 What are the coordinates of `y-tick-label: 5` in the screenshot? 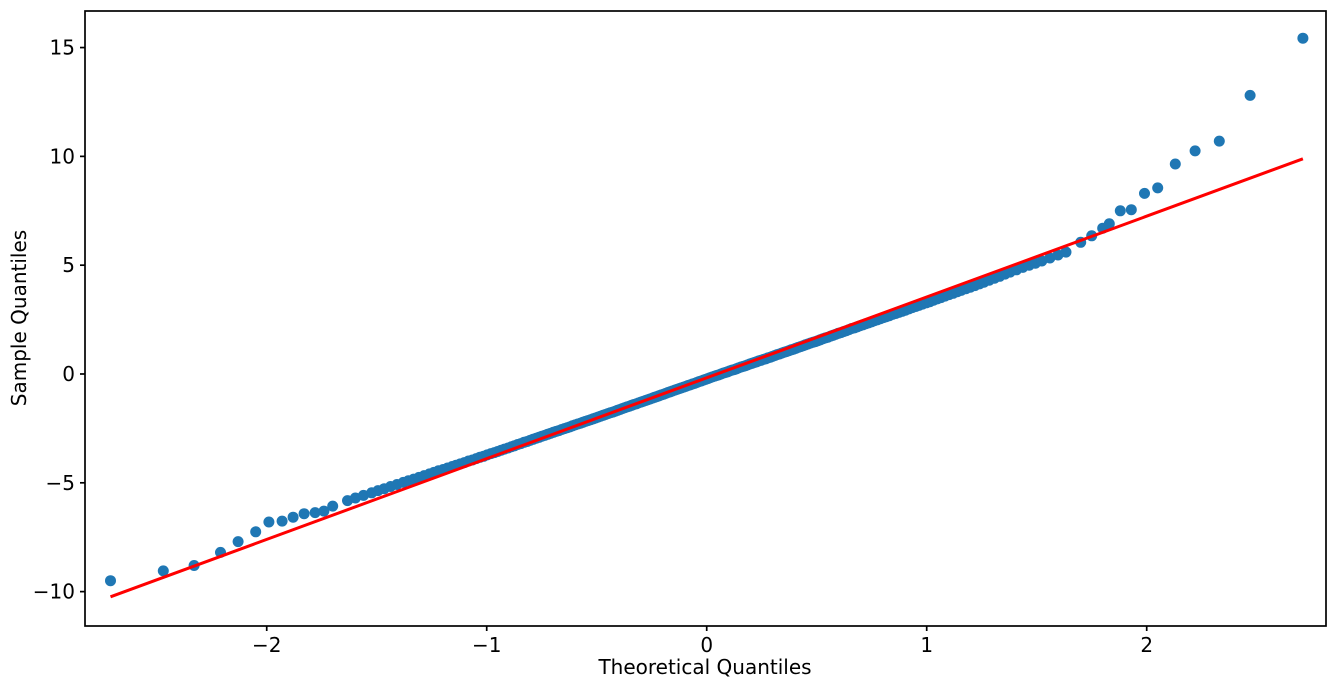 It's located at (68, 265).